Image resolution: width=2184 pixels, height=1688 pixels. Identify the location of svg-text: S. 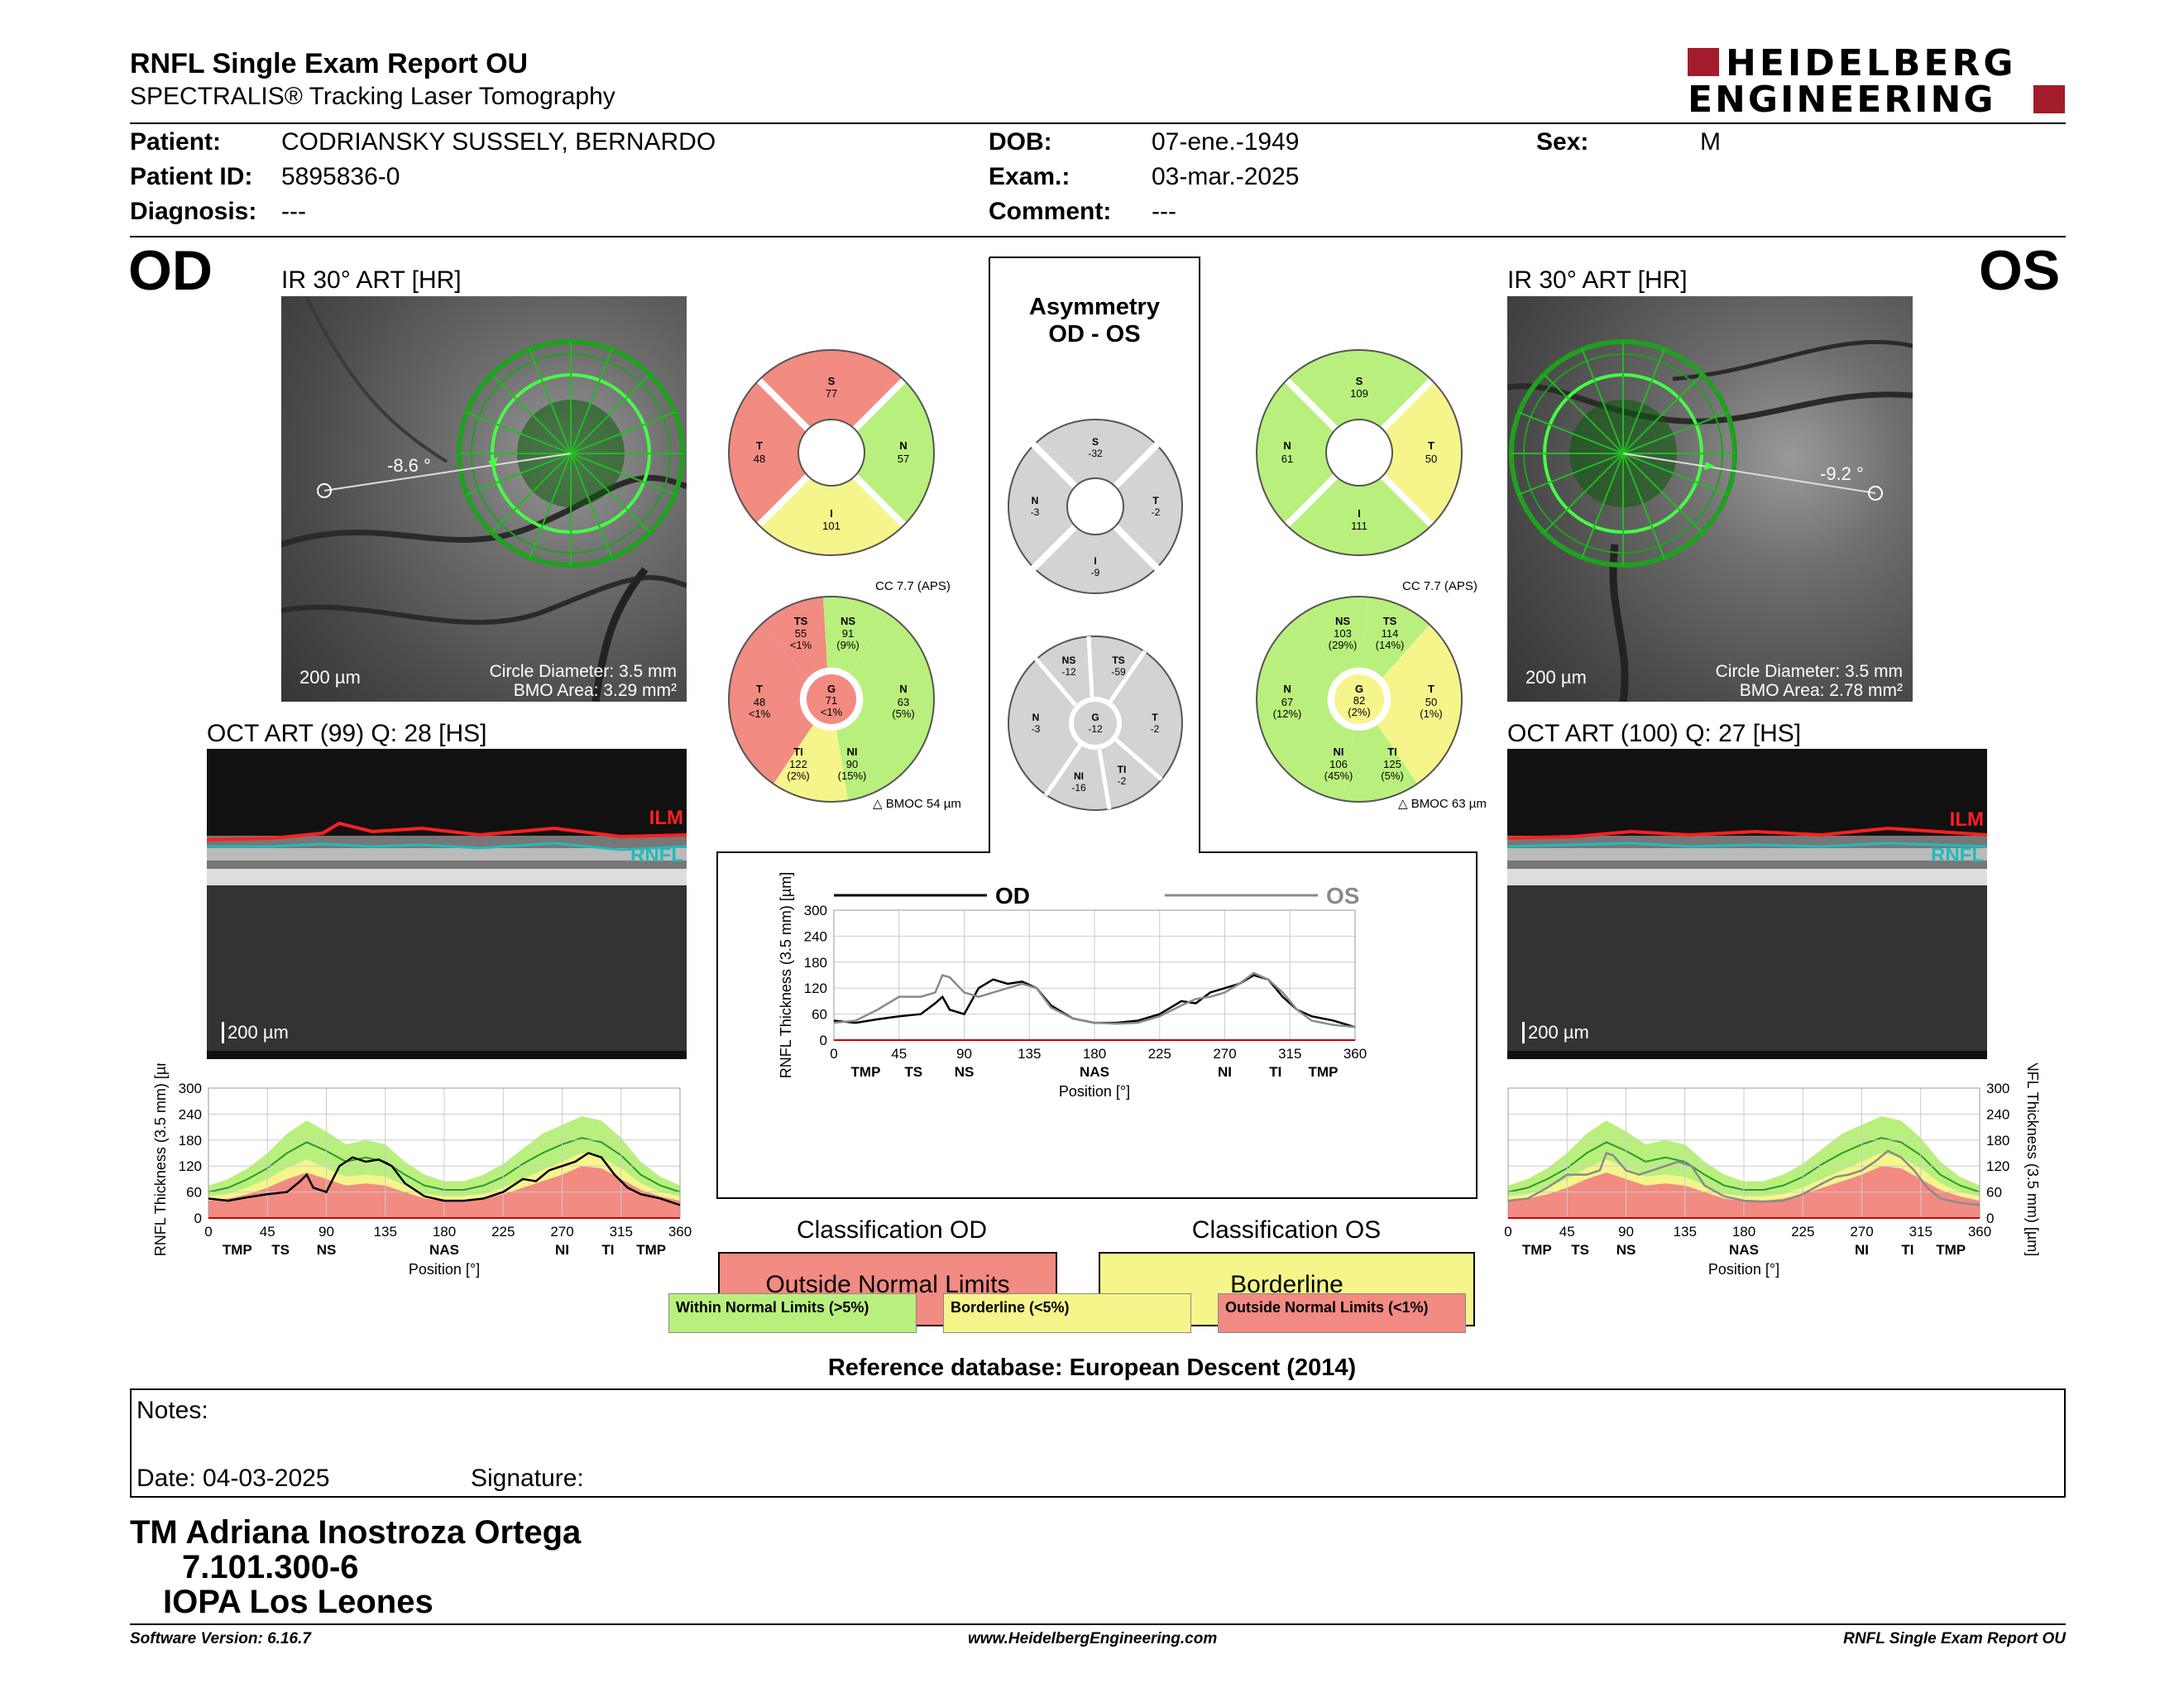
(1359, 381).